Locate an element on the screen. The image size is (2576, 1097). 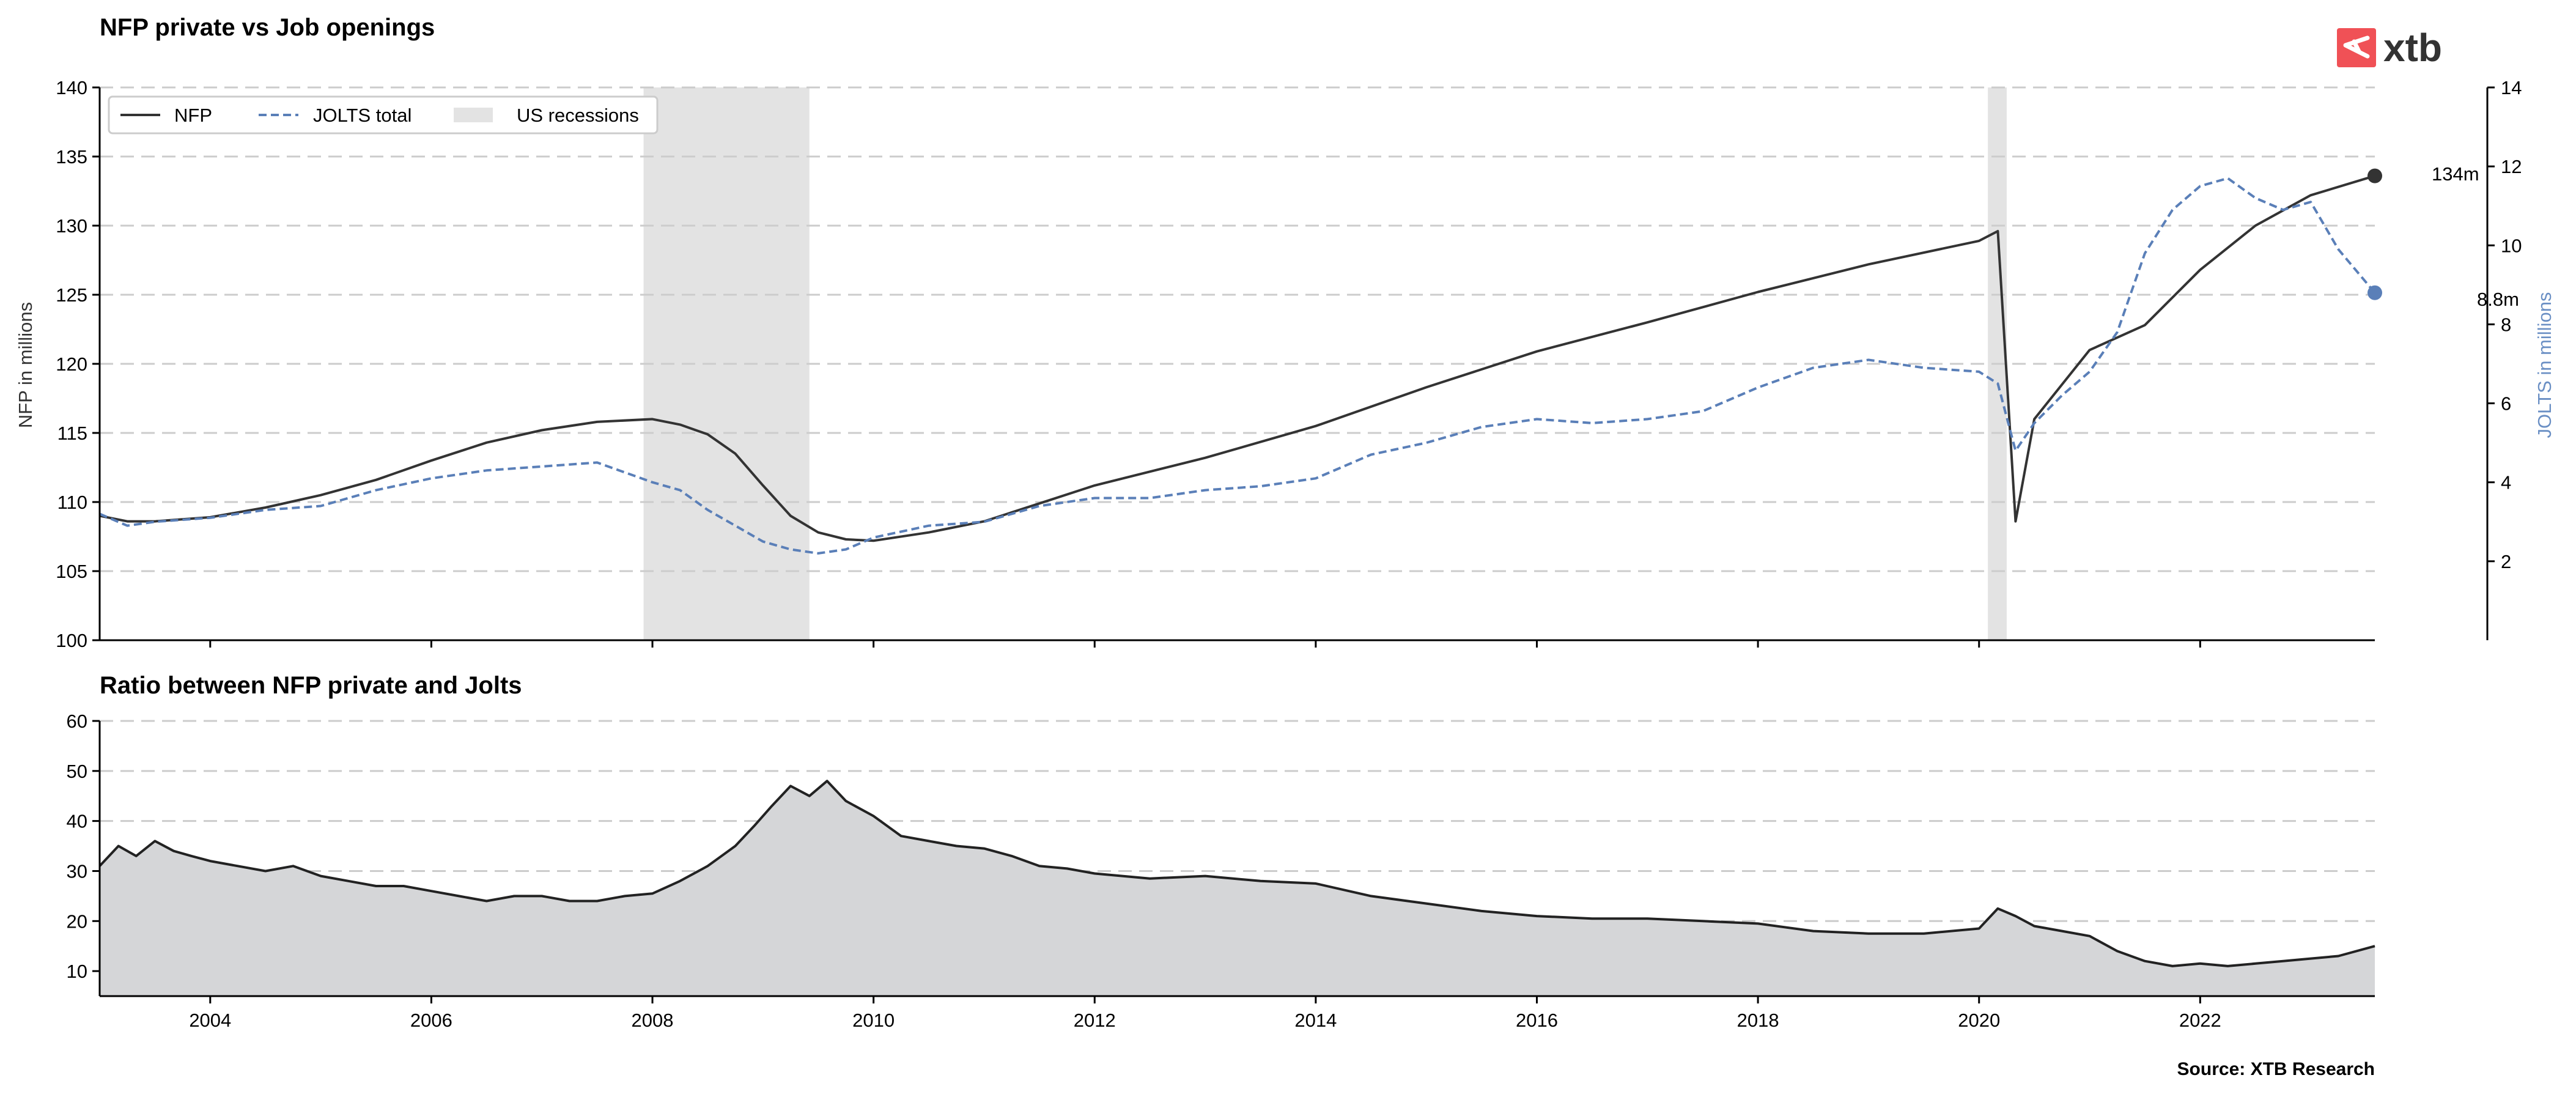
right-axis-tick-label: 8 is located at coordinates (2506, 324).